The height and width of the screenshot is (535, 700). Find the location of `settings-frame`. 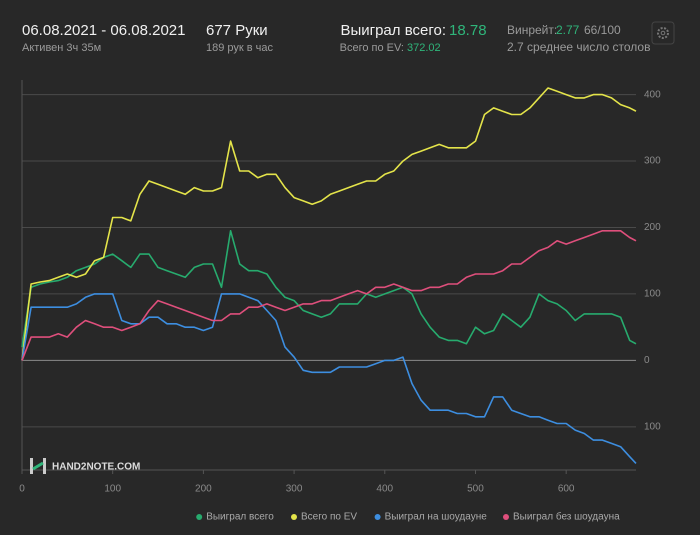

settings-frame is located at coordinates (663, 33).